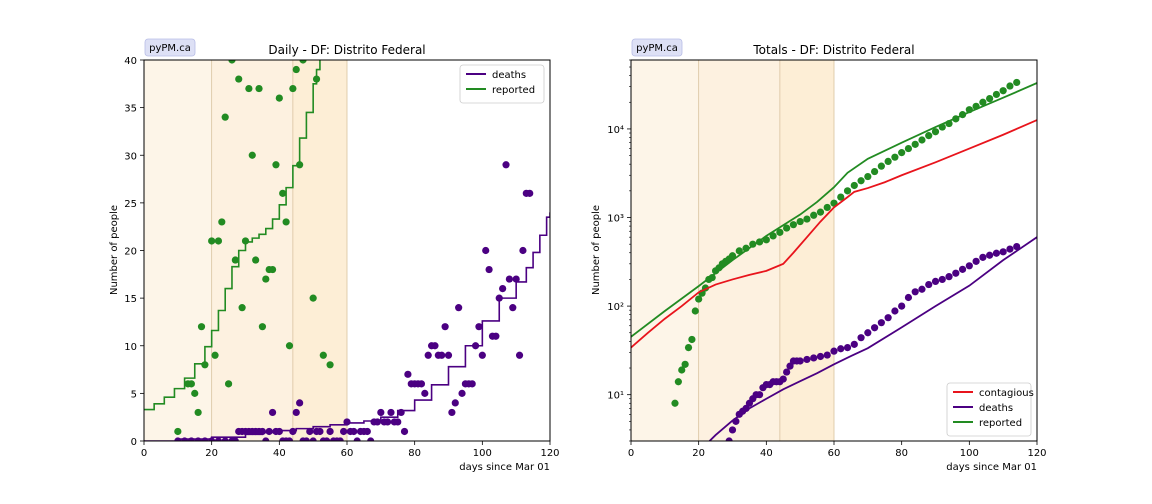  I want to click on x-tick-label: 100, so click(969, 453).